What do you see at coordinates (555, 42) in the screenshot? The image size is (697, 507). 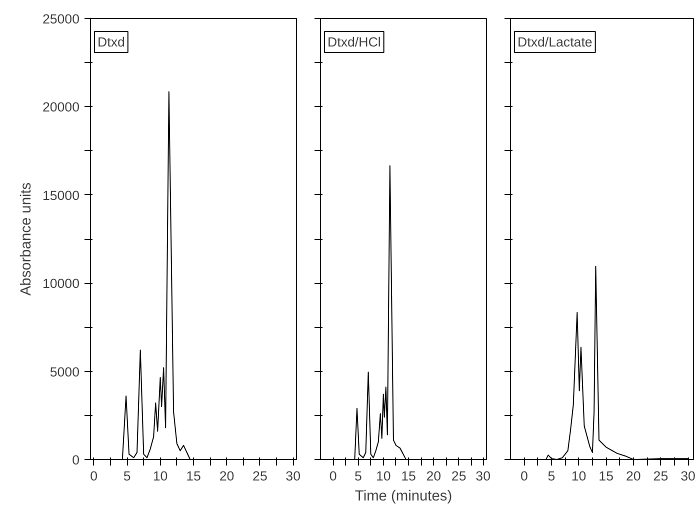 I see `annotation: Dtxd/Lactate` at bounding box center [555, 42].